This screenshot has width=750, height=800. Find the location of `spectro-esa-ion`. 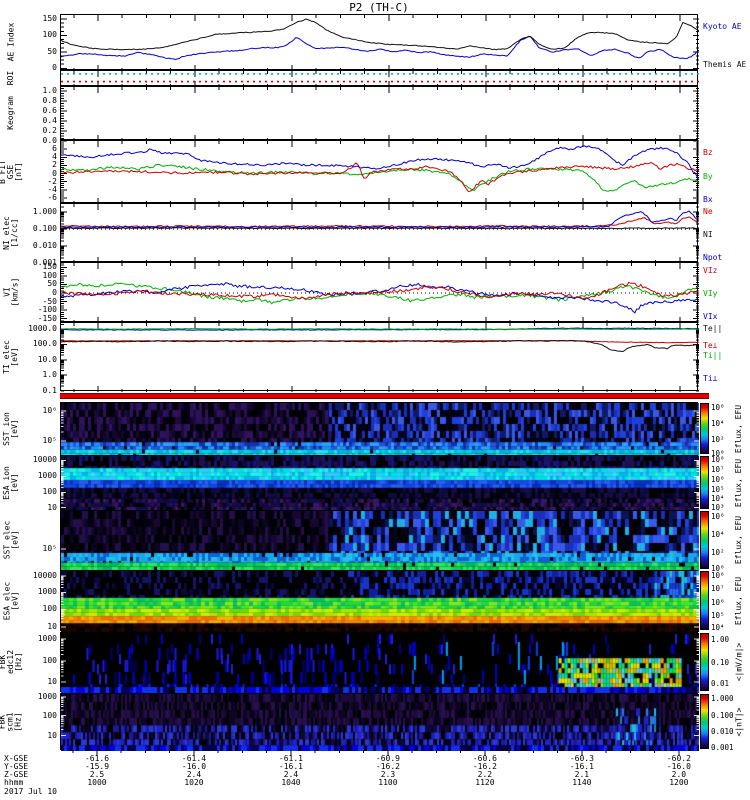

spectro-esa-ion is located at coordinates (379, 483).